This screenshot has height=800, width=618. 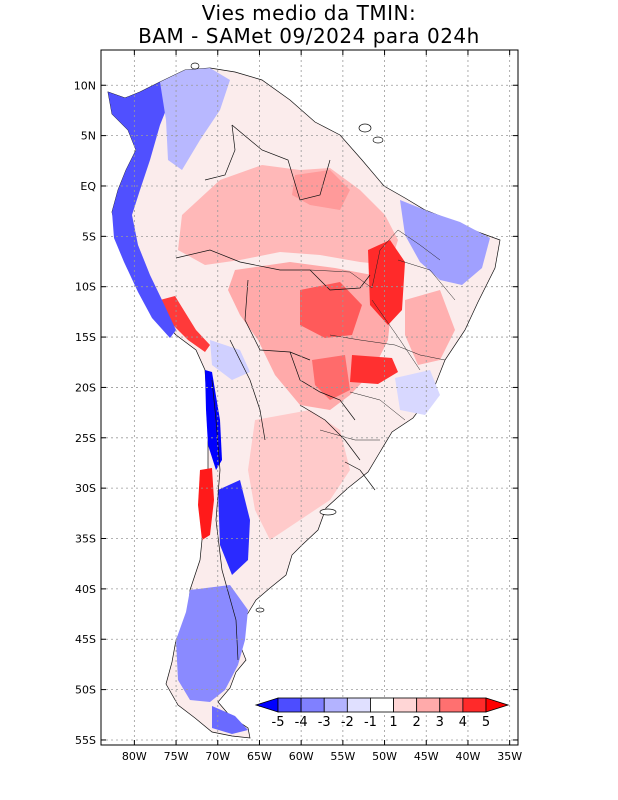 I want to click on colorbar-max-arrow, so click(x=497, y=705).